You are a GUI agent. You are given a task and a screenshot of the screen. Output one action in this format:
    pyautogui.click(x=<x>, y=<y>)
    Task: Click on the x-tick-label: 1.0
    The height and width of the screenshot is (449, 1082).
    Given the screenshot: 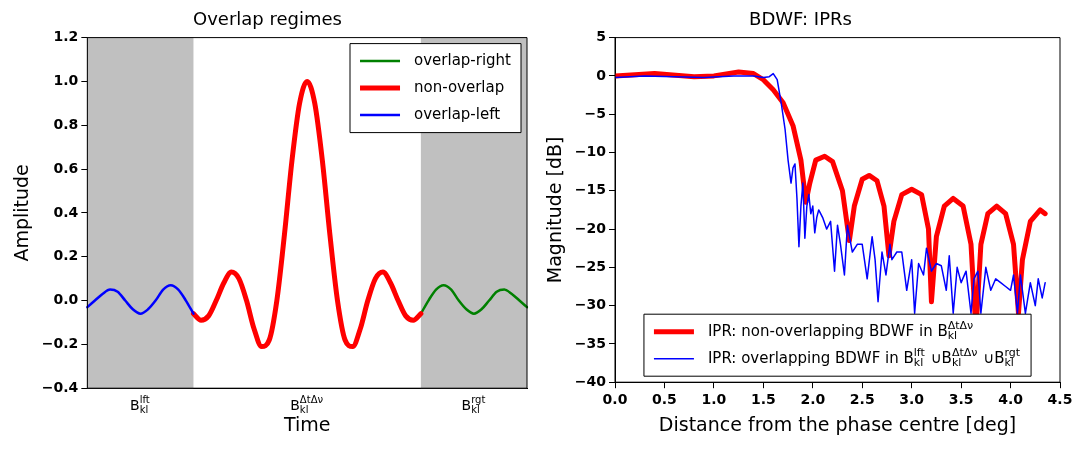 What is the action you would take?
    pyautogui.click(x=714, y=398)
    